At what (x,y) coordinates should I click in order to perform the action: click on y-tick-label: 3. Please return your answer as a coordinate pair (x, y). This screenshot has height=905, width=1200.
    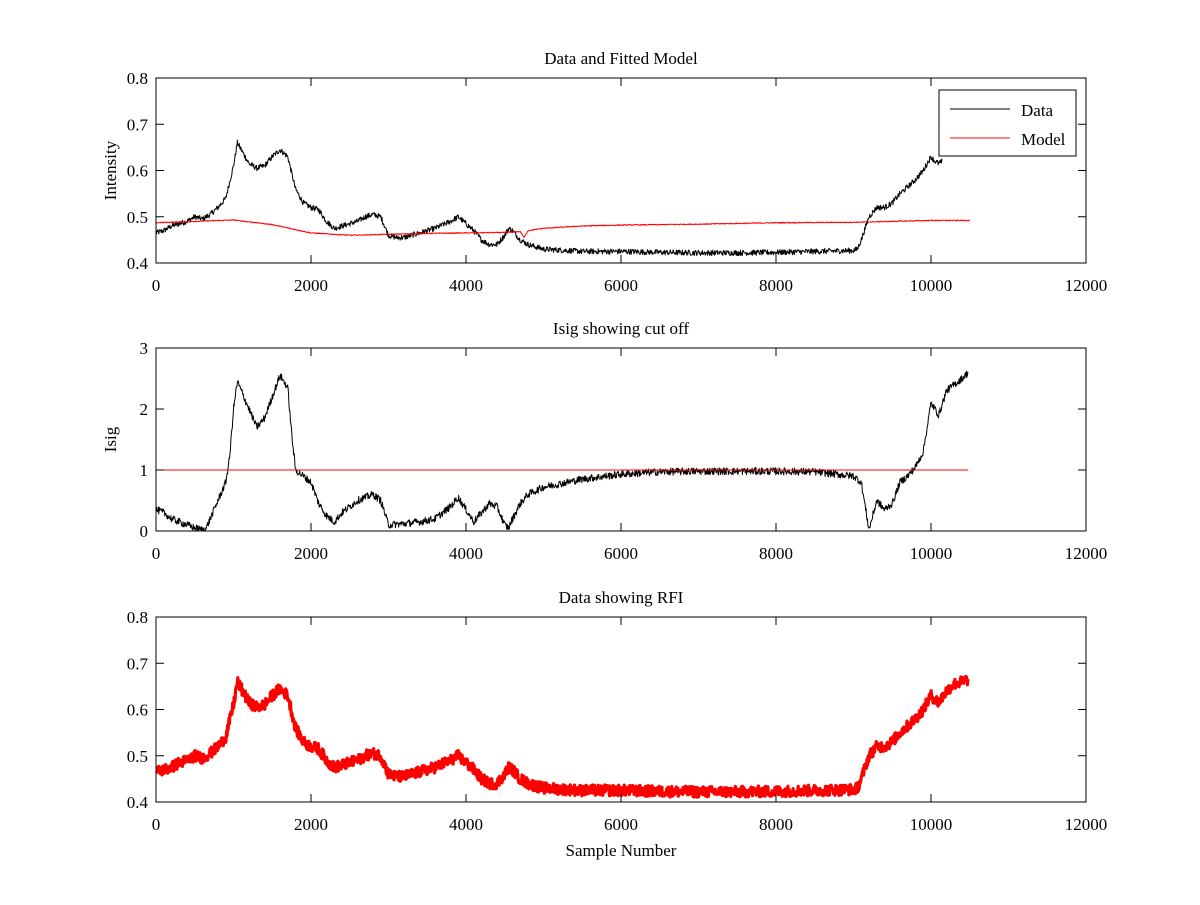
    Looking at the image, I should click on (144, 348).